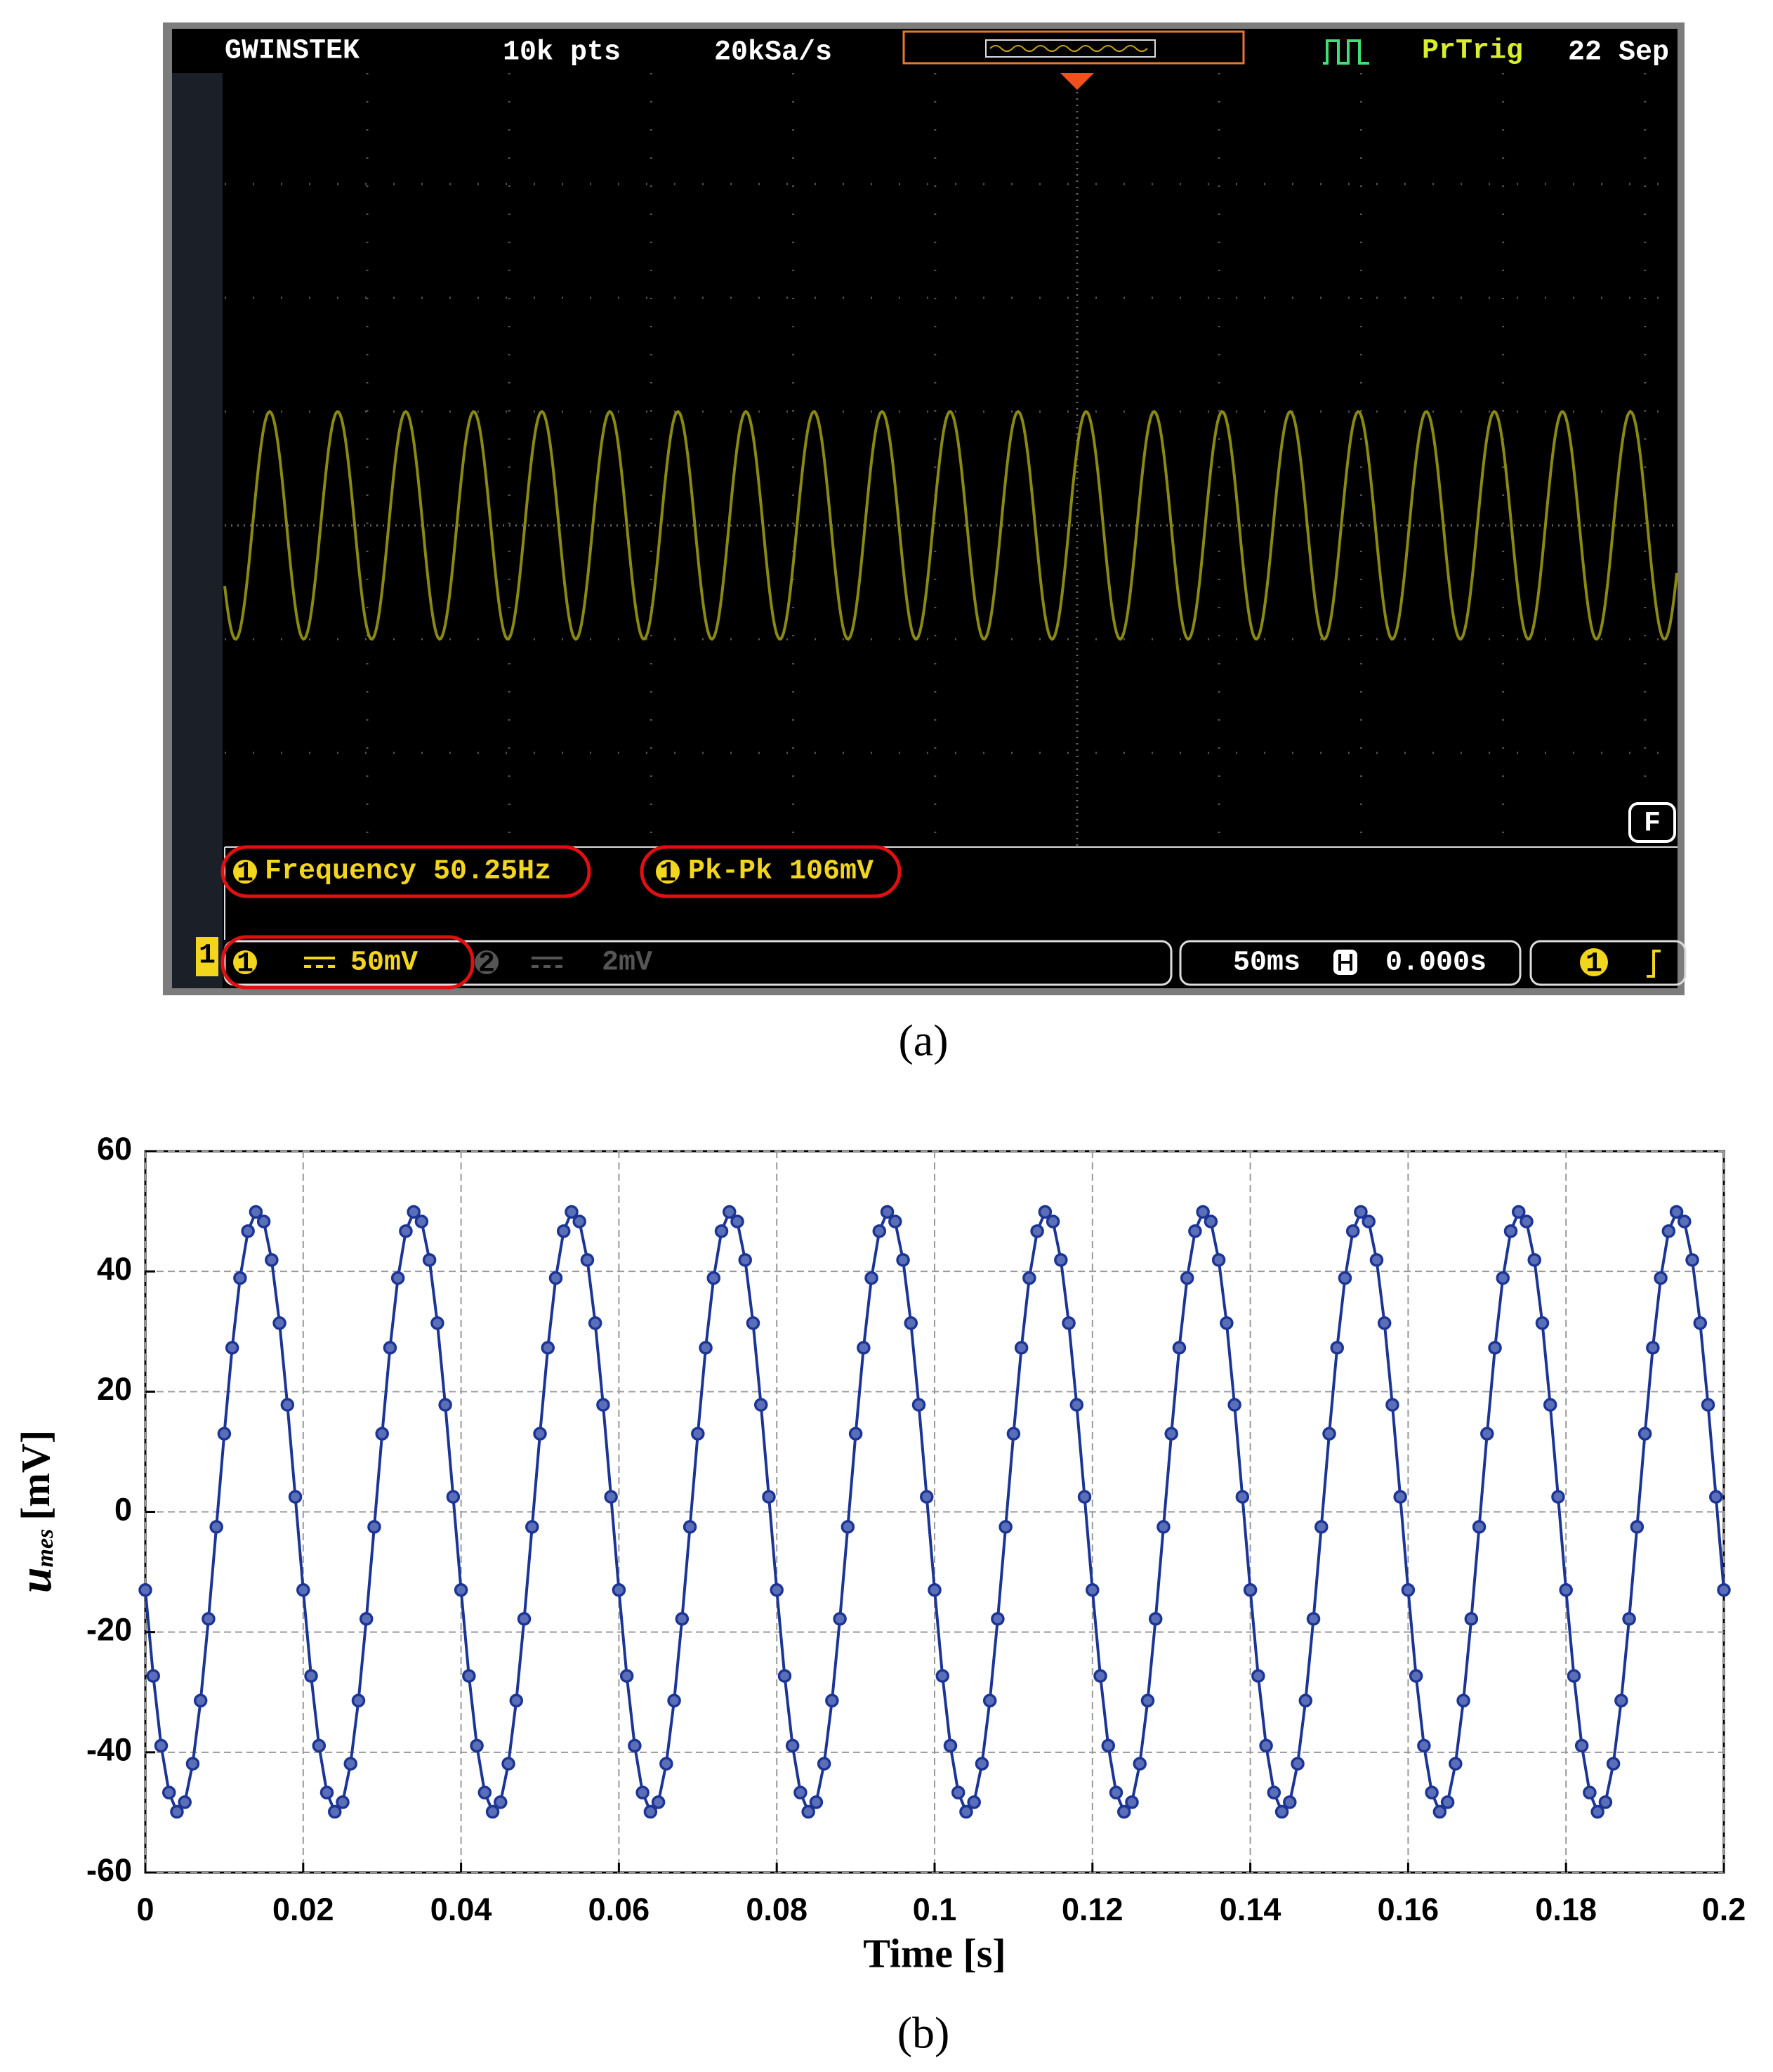 This screenshot has width=1773, height=2072. Describe the element at coordinates (114, 1269) in the screenshot. I see `y-tick-label: 40` at that location.